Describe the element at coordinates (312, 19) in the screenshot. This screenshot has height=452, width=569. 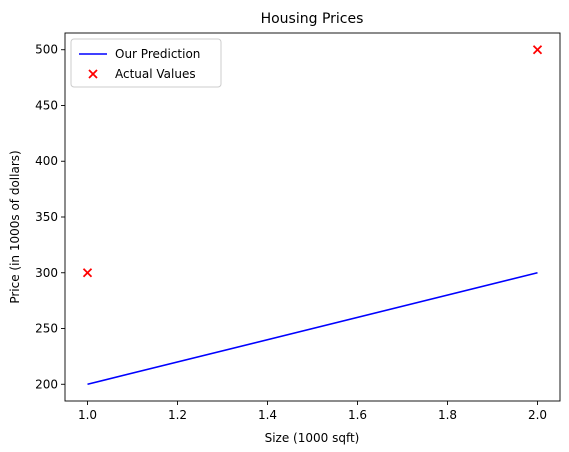
I see `chart-title: Housing Prices` at that location.